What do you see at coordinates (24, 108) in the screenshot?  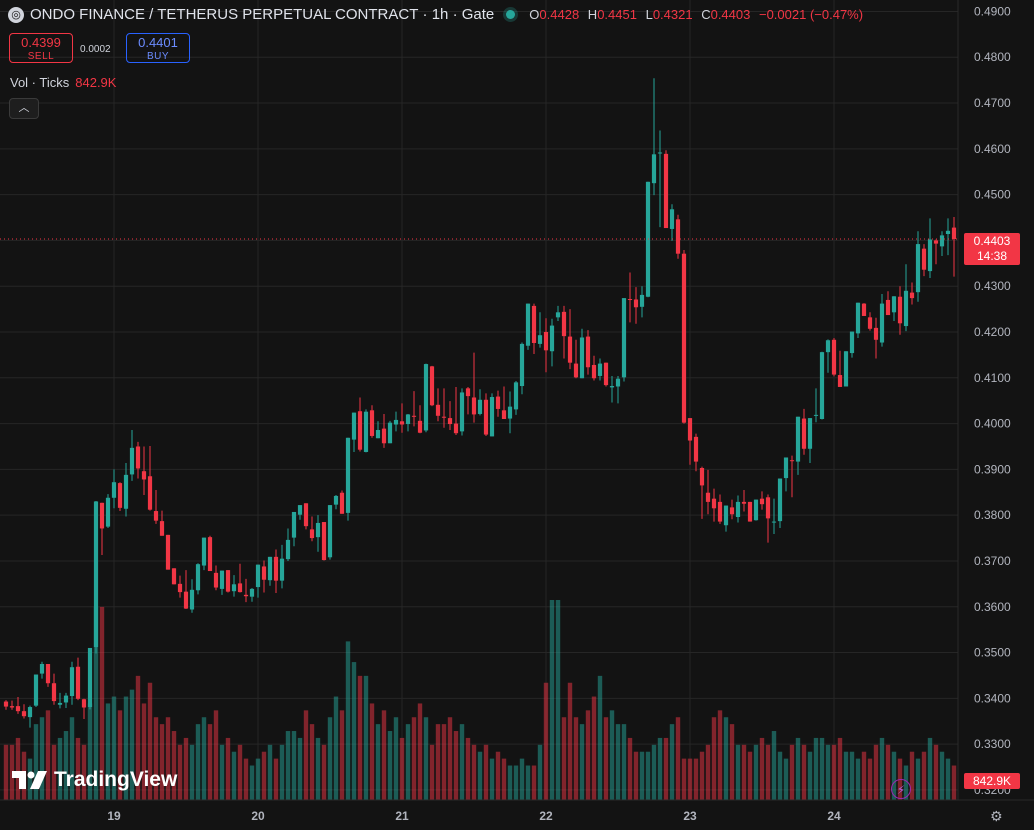 I see `collapse-legend-button: ︿` at bounding box center [24, 108].